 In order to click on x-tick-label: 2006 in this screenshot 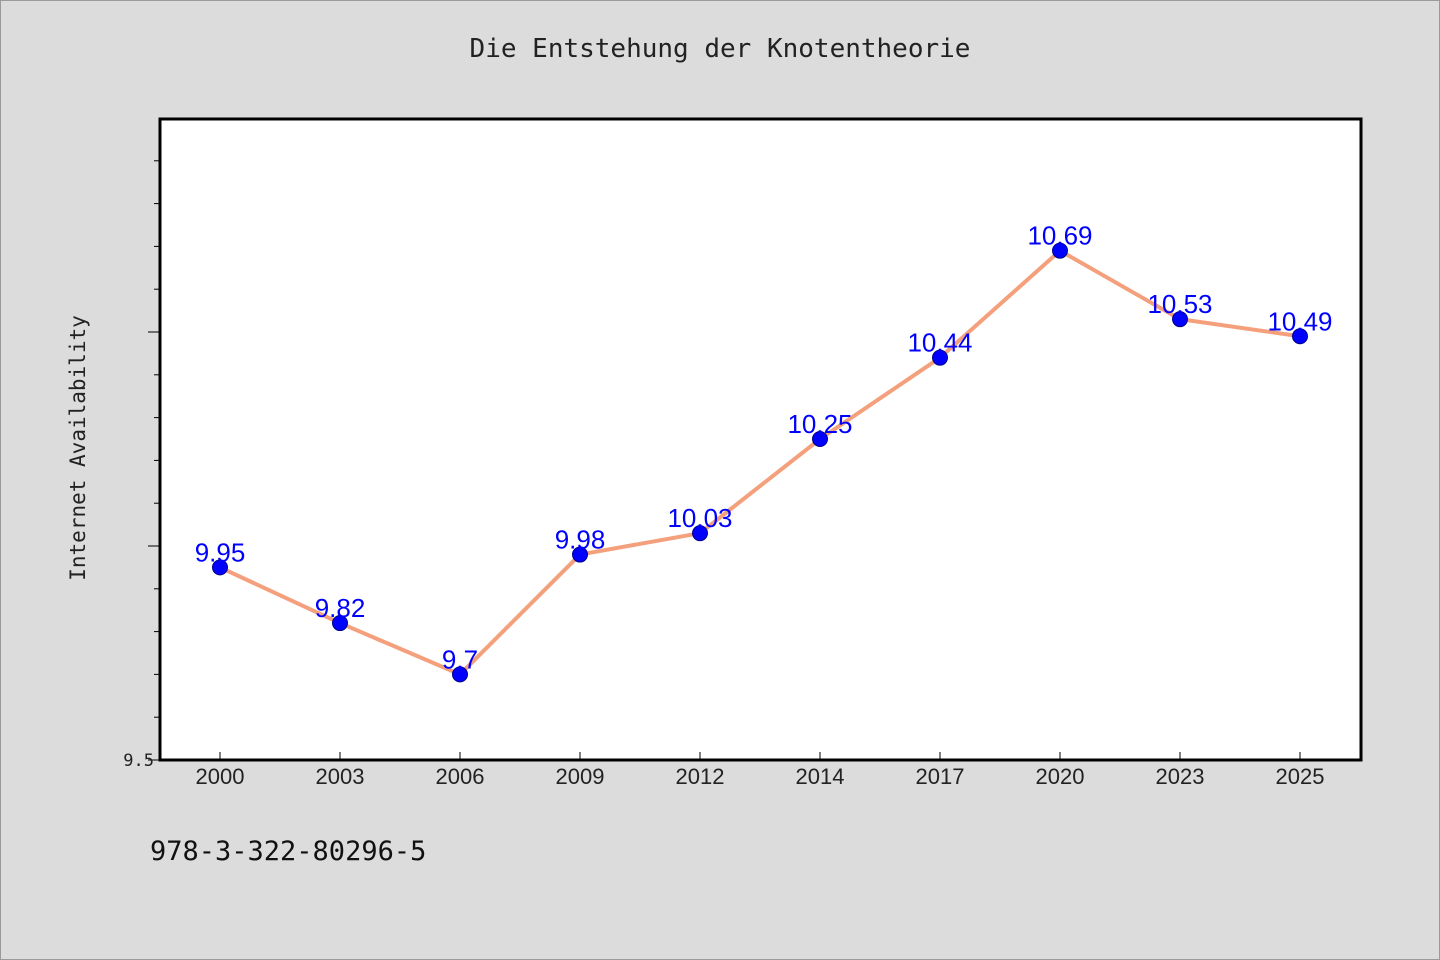, I will do `click(460, 776)`.